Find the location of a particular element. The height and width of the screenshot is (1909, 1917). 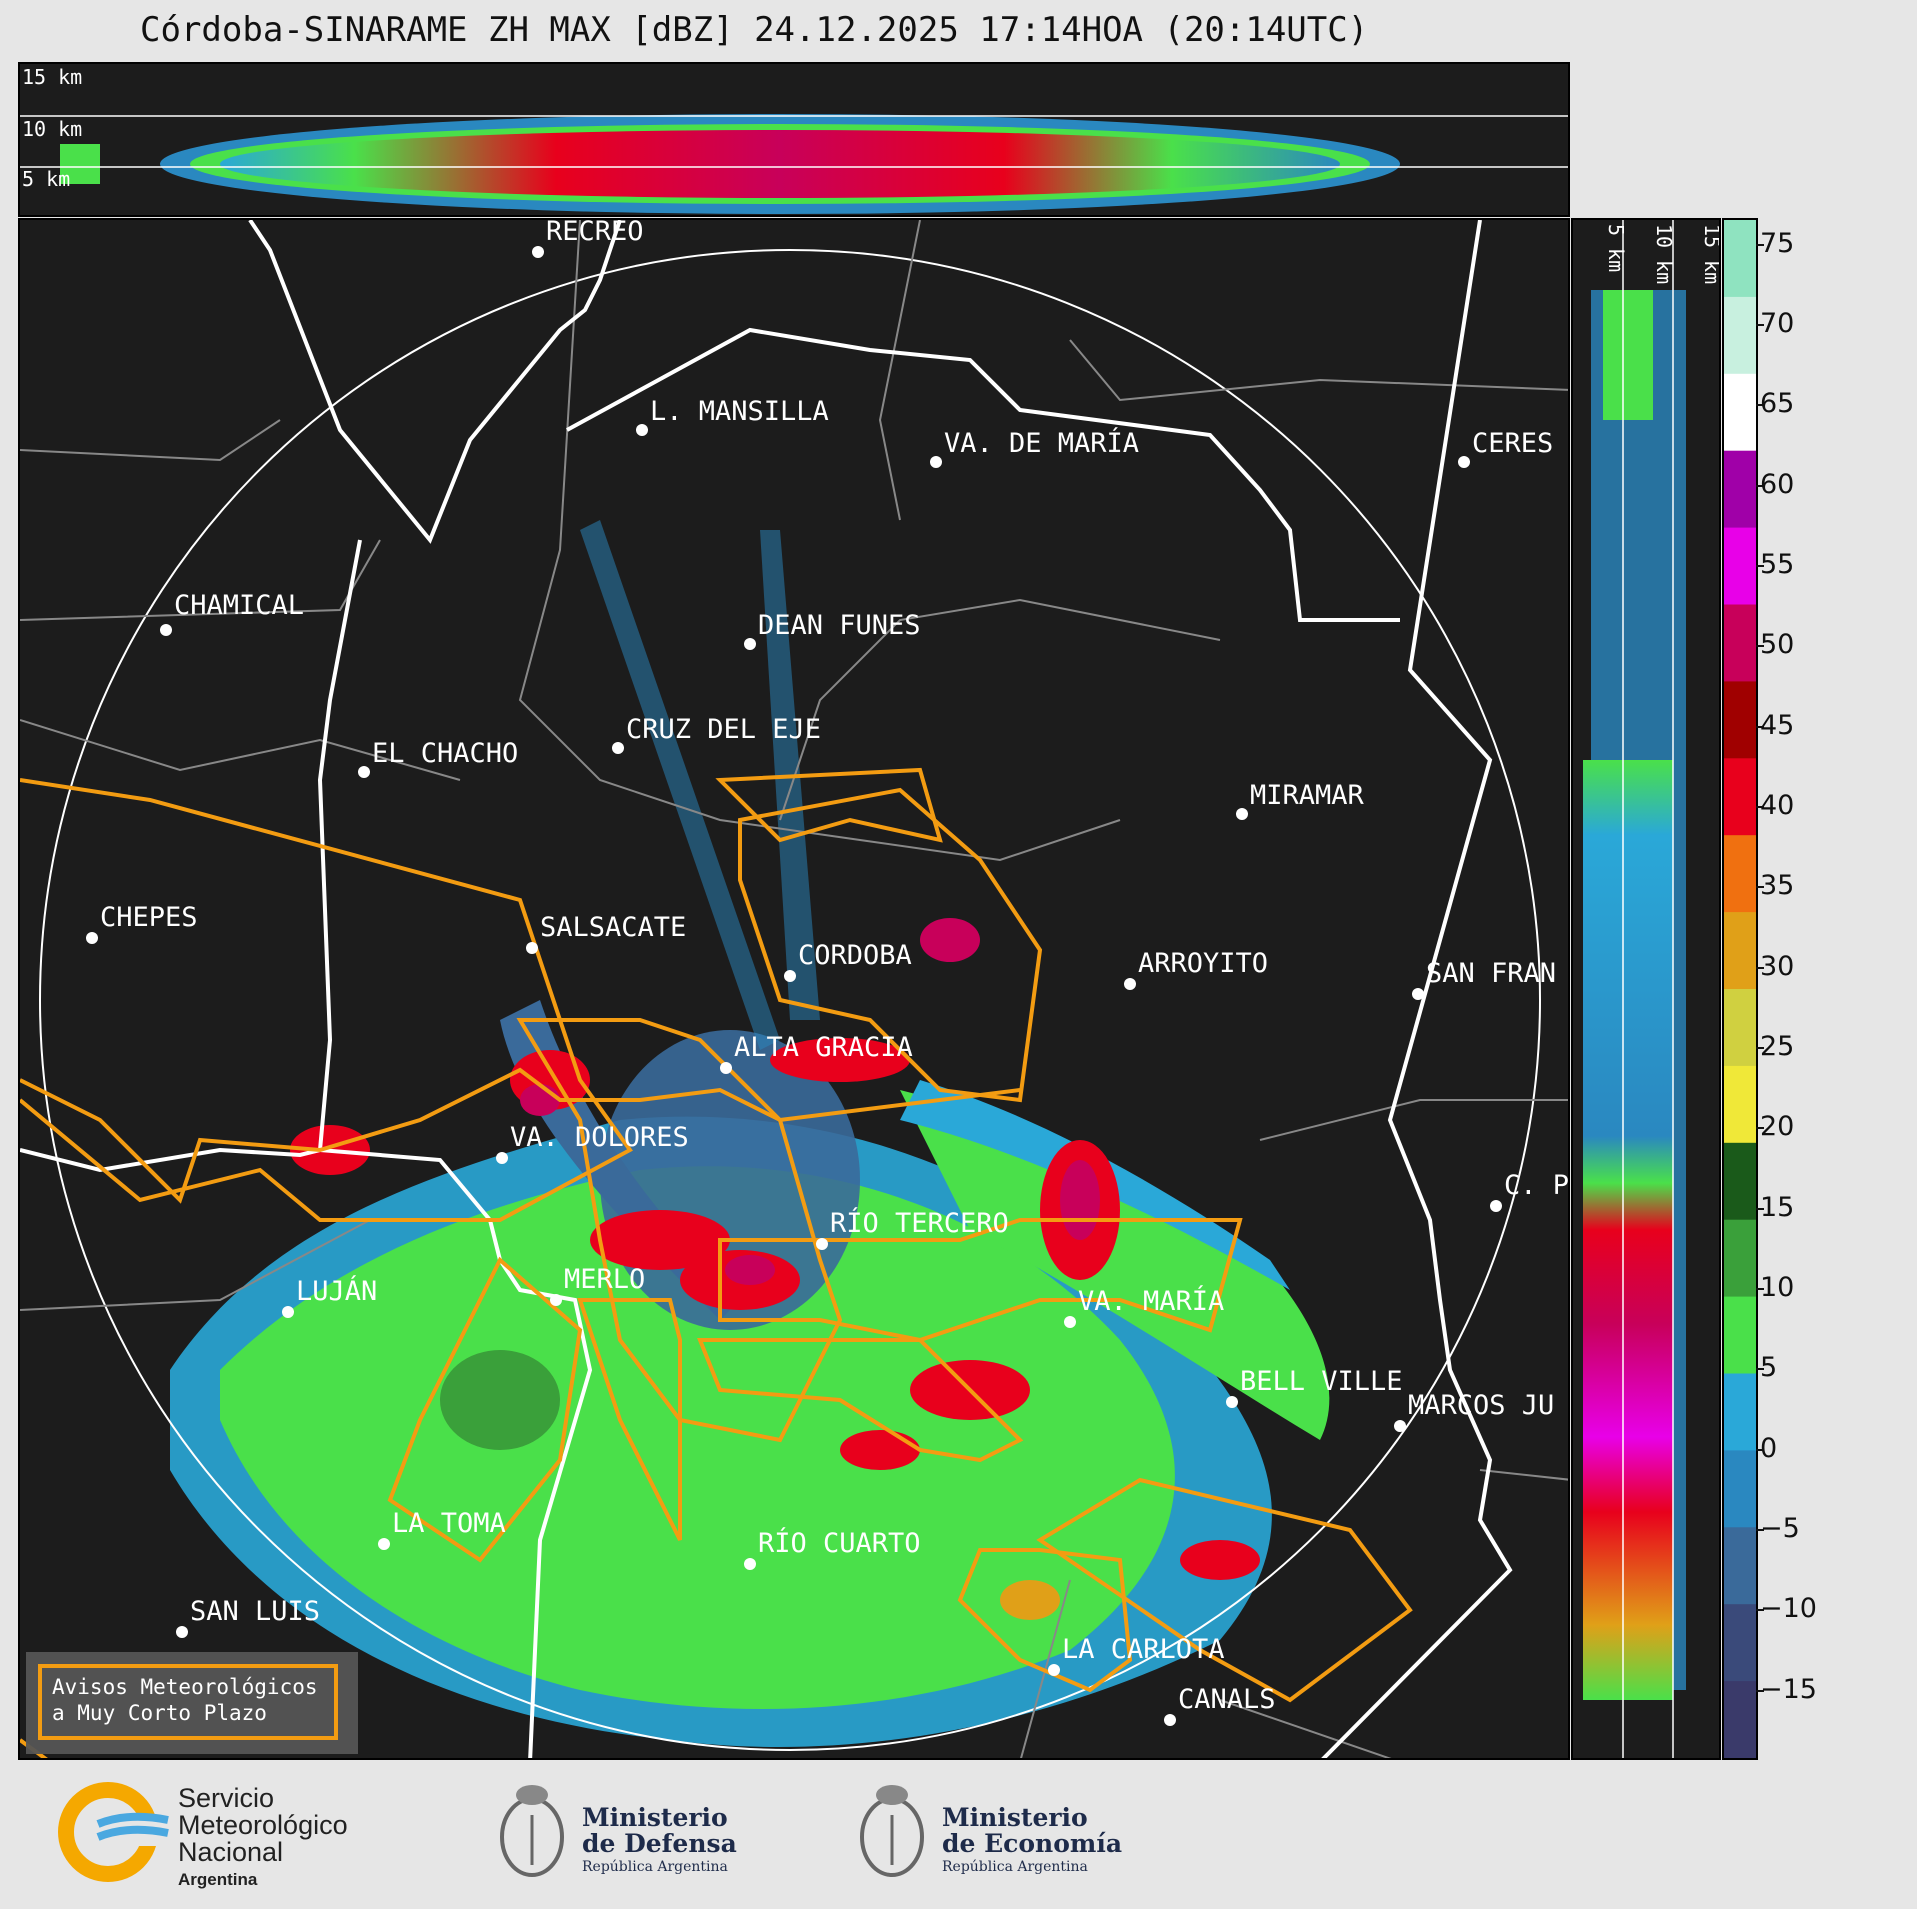

economia-line-3: República Argentina is located at coordinates (1015, 1867).